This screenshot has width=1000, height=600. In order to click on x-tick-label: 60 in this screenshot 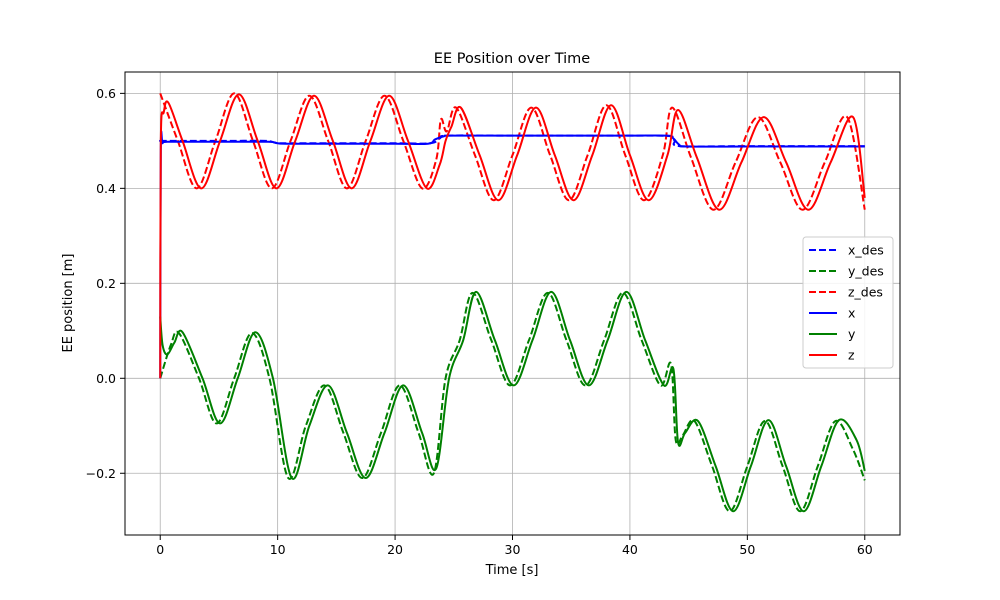, I will do `click(865, 549)`.